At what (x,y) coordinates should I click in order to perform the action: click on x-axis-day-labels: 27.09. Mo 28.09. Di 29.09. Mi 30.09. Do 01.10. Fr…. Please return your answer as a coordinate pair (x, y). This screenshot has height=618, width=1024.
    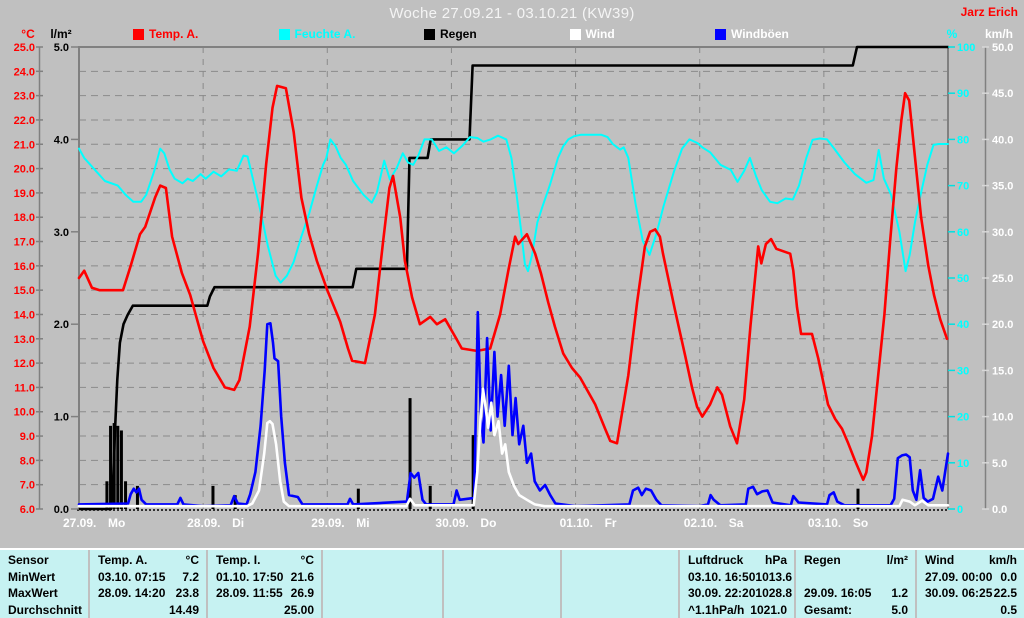
    Looking at the image, I should click on (465, 523).